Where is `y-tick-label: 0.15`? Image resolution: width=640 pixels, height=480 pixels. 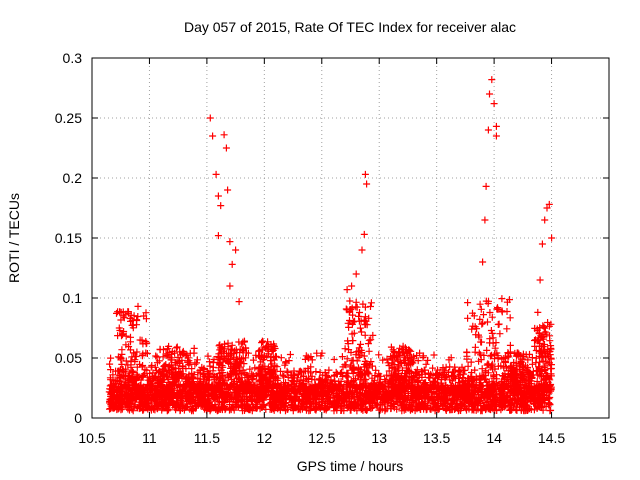 y-tick-label: 0.15 is located at coordinates (68, 238).